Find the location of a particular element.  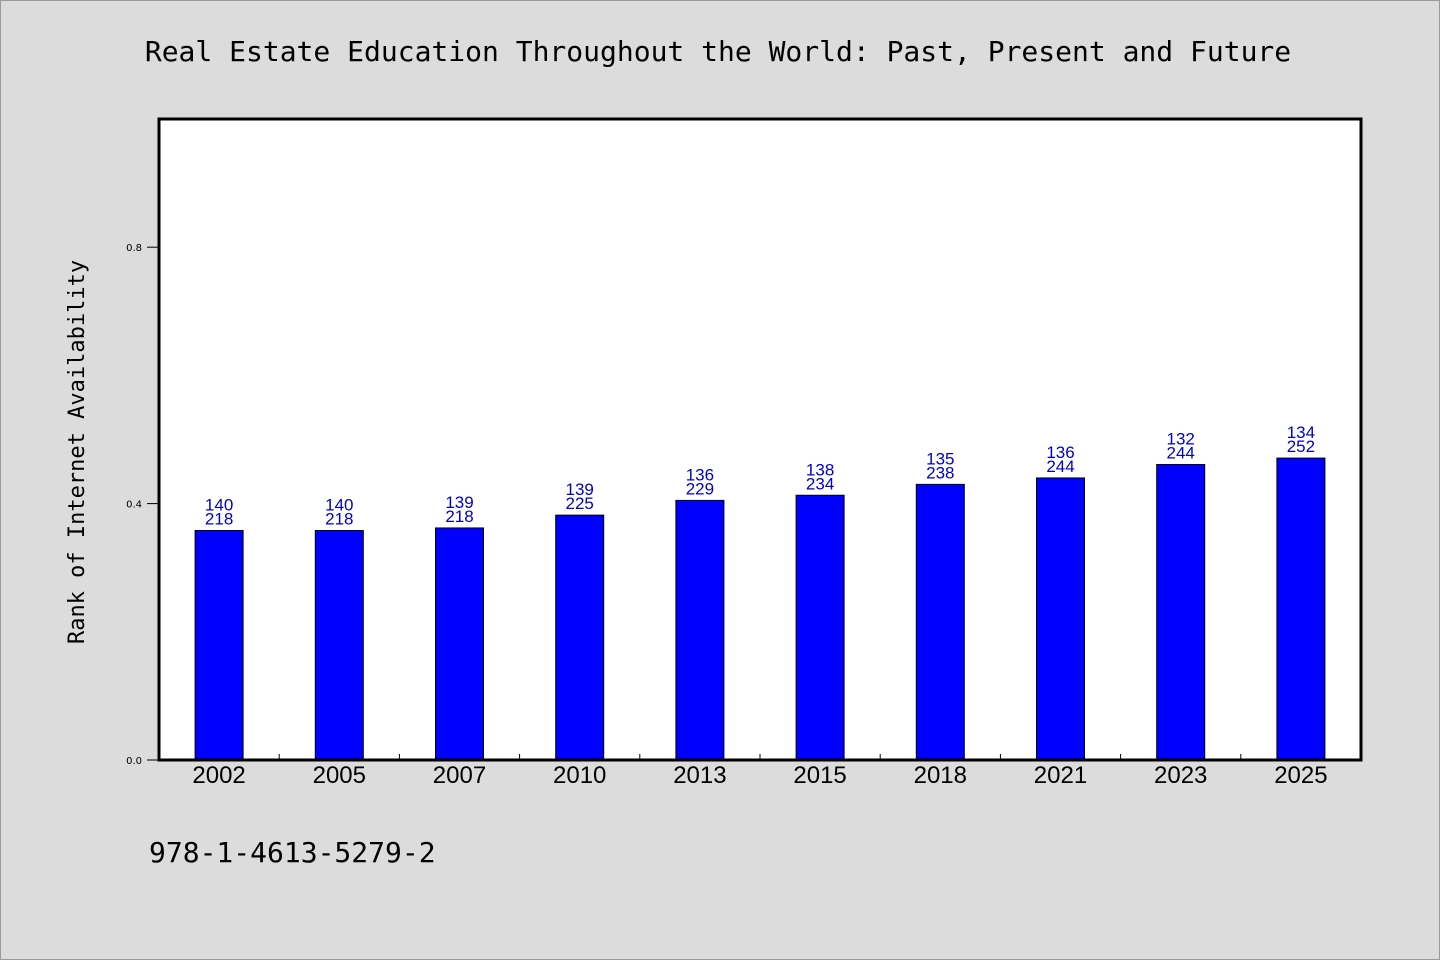

x-tick-label: 2005 is located at coordinates (339, 775).